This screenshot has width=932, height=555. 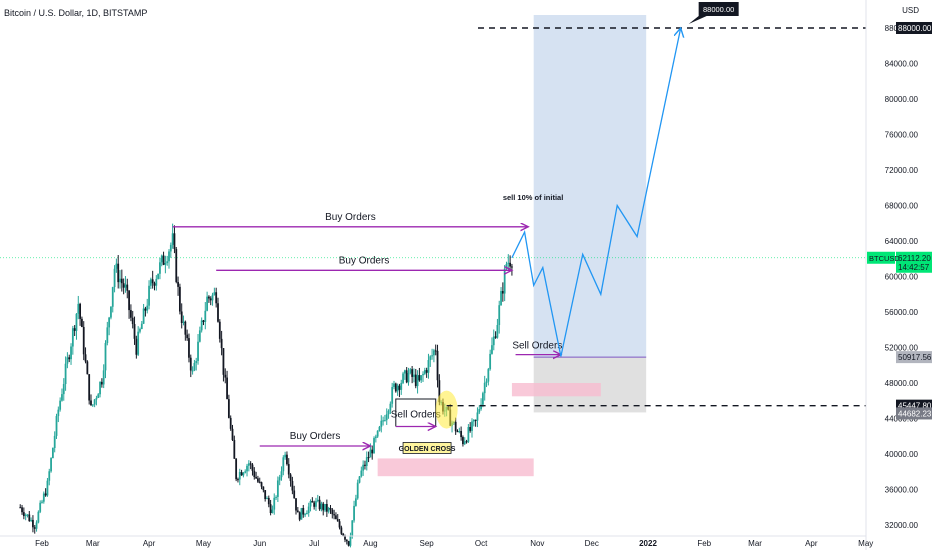 What do you see at coordinates (259, 543) in the screenshot?
I see `time-tick-label: Jun` at bounding box center [259, 543].